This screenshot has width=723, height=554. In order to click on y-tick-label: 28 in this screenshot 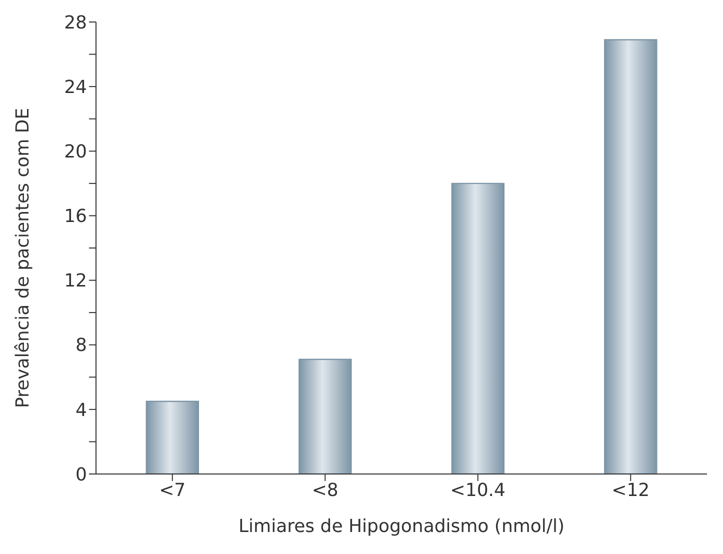, I will do `click(75, 23)`.